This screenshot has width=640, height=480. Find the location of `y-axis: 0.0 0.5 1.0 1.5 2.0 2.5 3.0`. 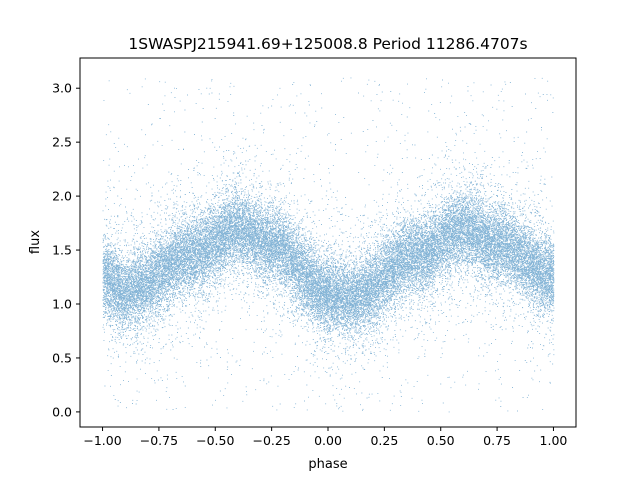

y-axis: 0.0 0.5 1.0 1.5 2.0 2.5 3.0 is located at coordinates (66, 250).